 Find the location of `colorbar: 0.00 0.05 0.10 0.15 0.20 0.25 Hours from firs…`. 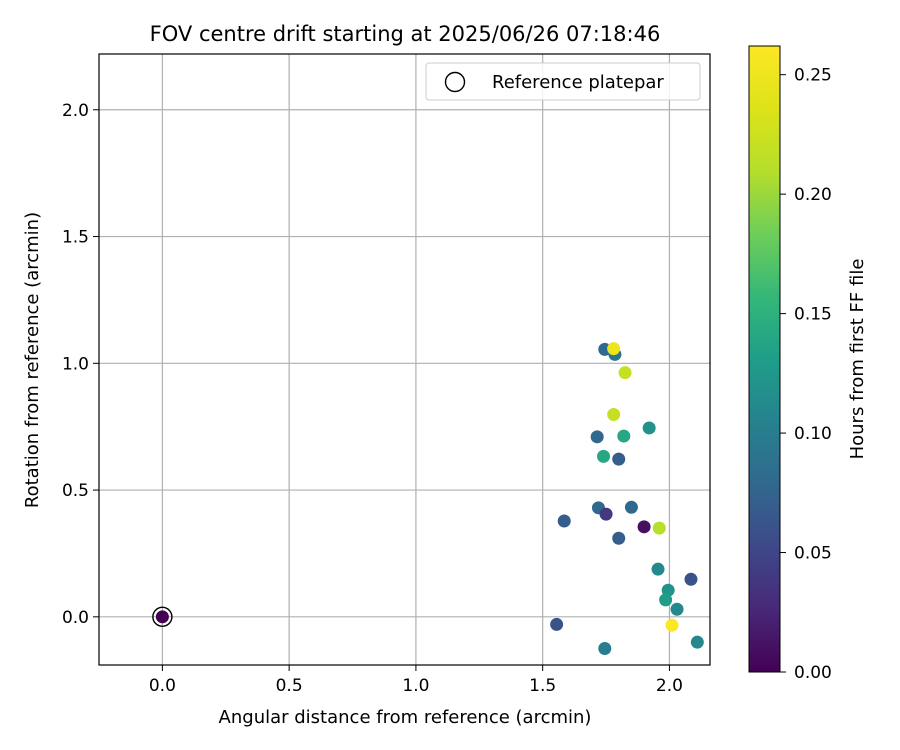

colorbar: 0.00 0.05 0.10 0.15 0.20 0.25 Hours from firs… is located at coordinates (808, 364).